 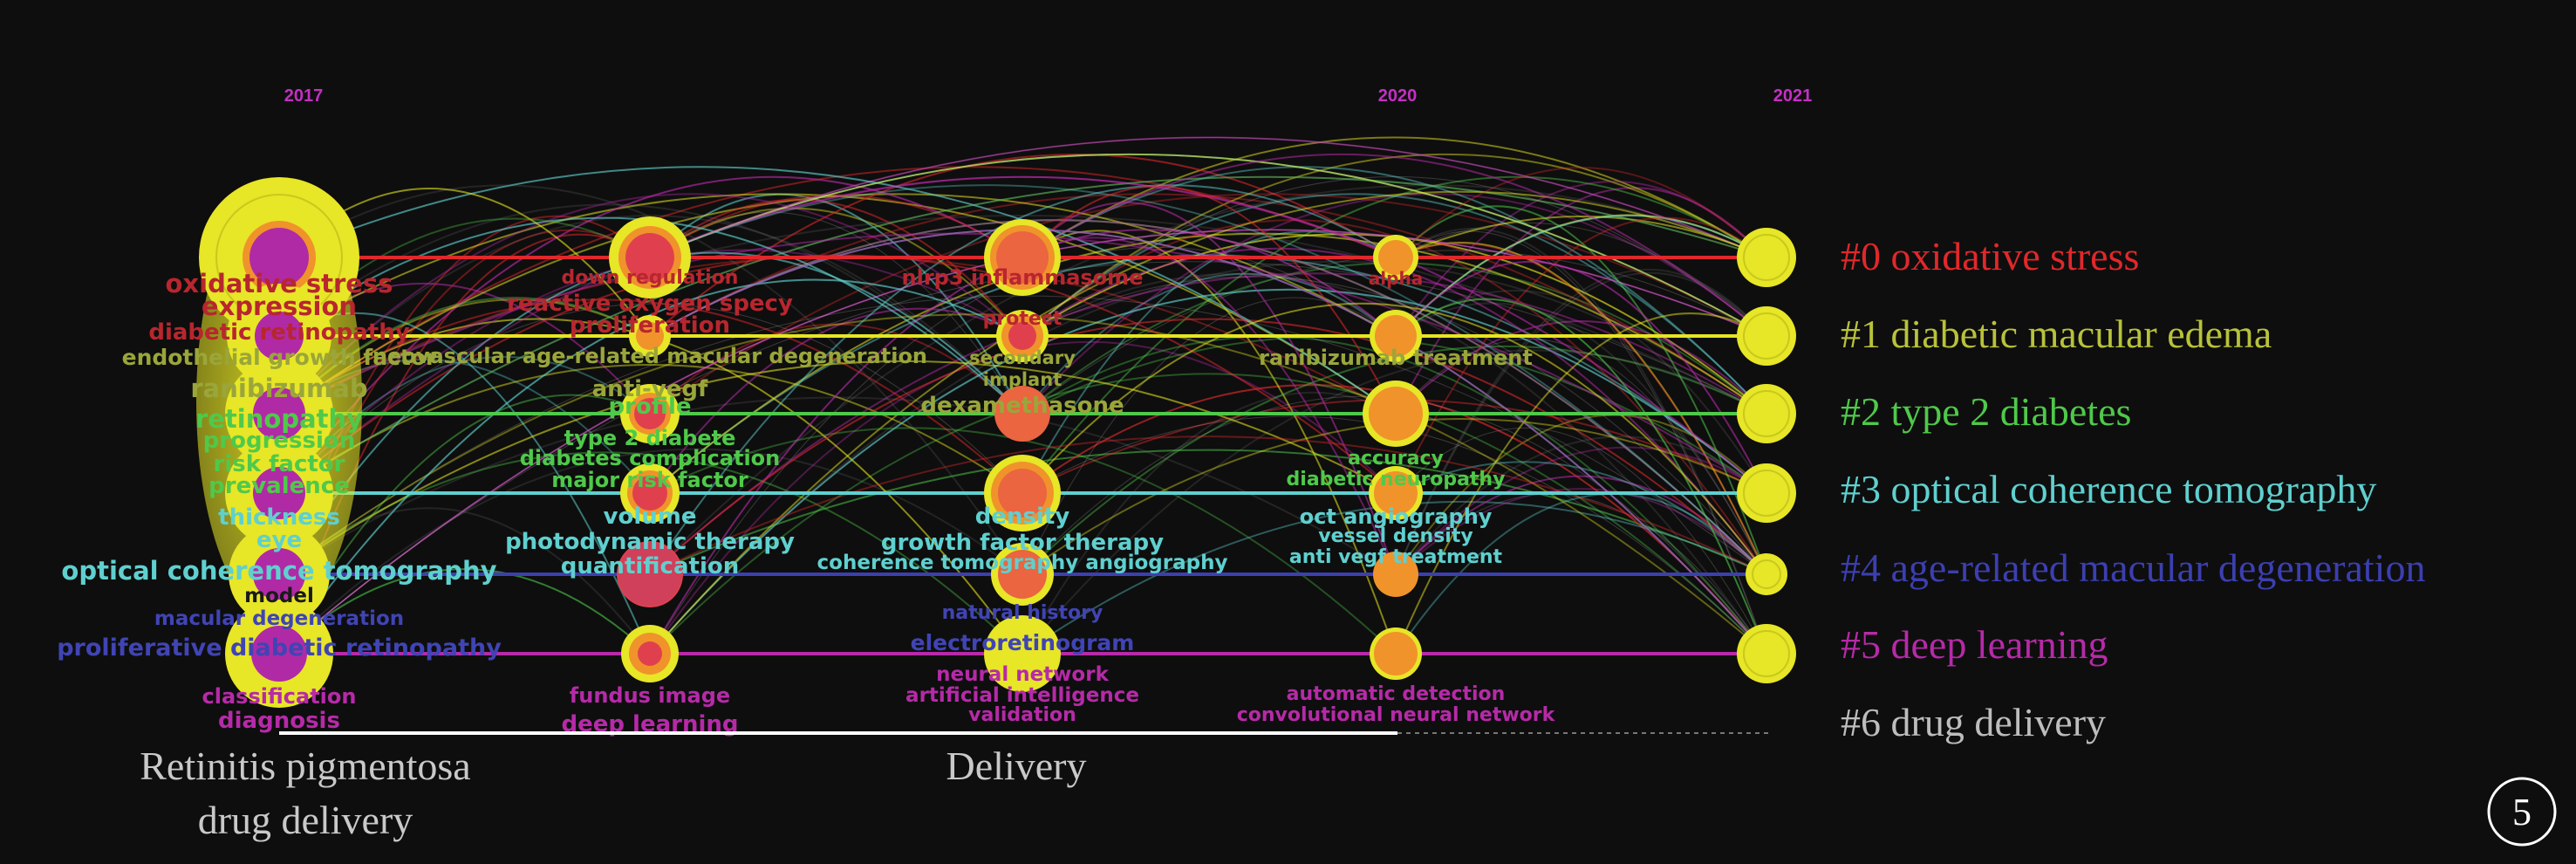 I want to click on node-accuracy-ring, so click(x=1396, y=414).